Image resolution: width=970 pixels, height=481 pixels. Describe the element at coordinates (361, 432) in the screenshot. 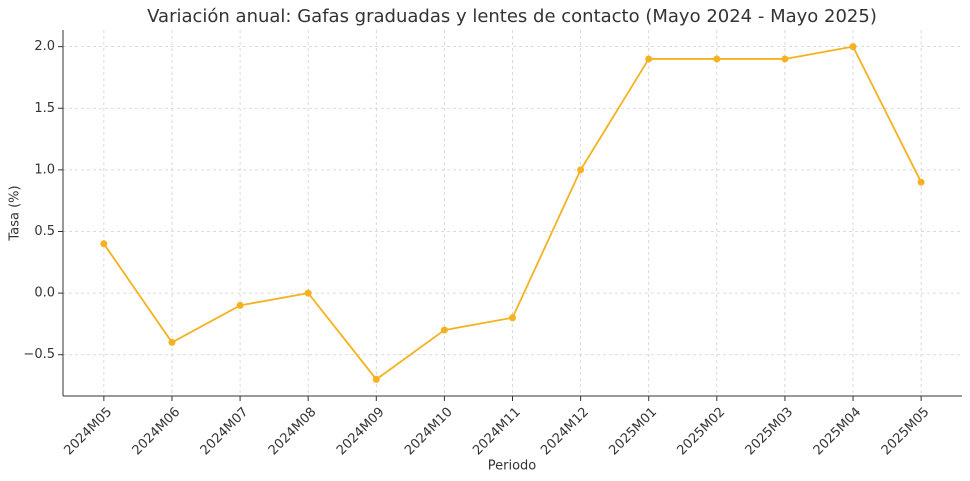

I see `x-tick-label: 2024M09` at that location.